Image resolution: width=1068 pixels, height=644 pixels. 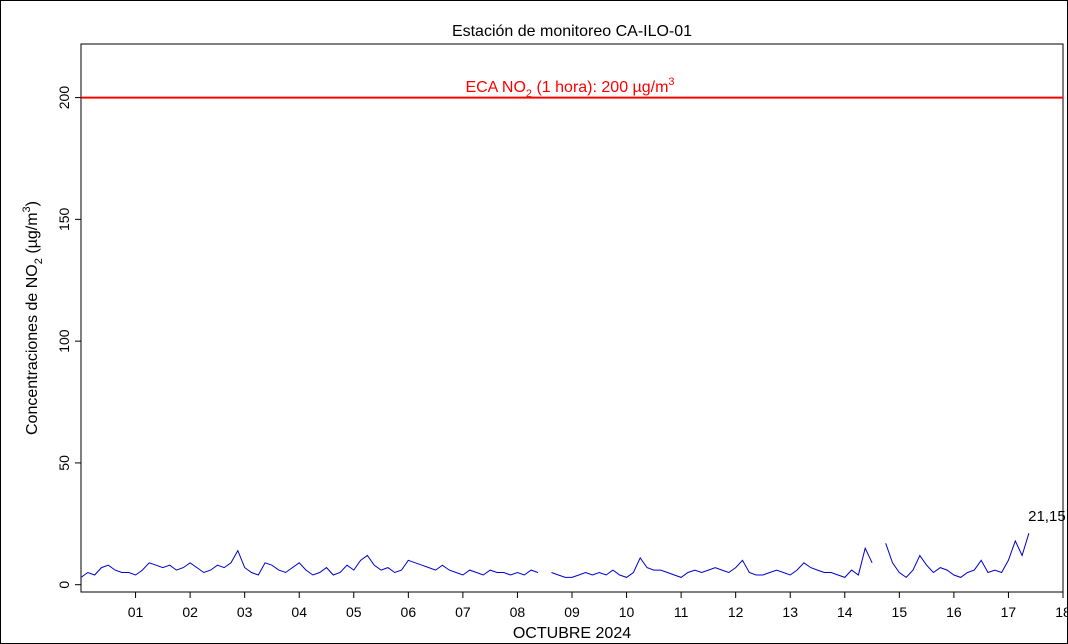 I want to click on x-tick-label: 15, so click(x=900, y=612).